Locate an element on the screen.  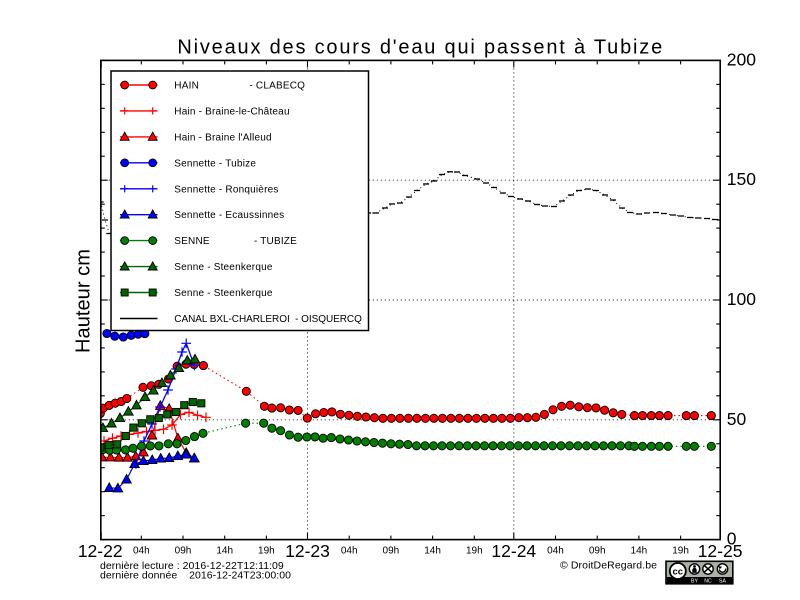
svg-text: 200 is located at coordinates (741, 59).